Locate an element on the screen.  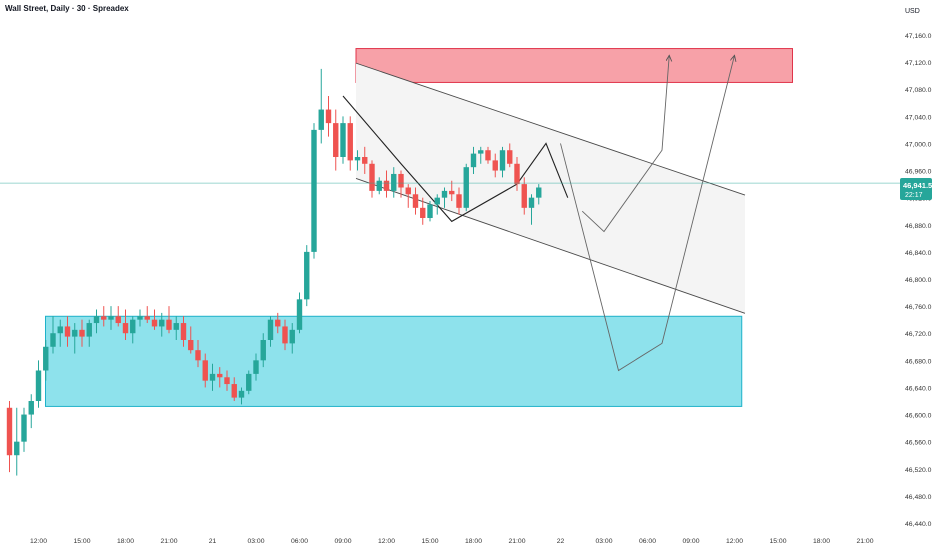
channel-lower-line is located at coordinates (550, 246).